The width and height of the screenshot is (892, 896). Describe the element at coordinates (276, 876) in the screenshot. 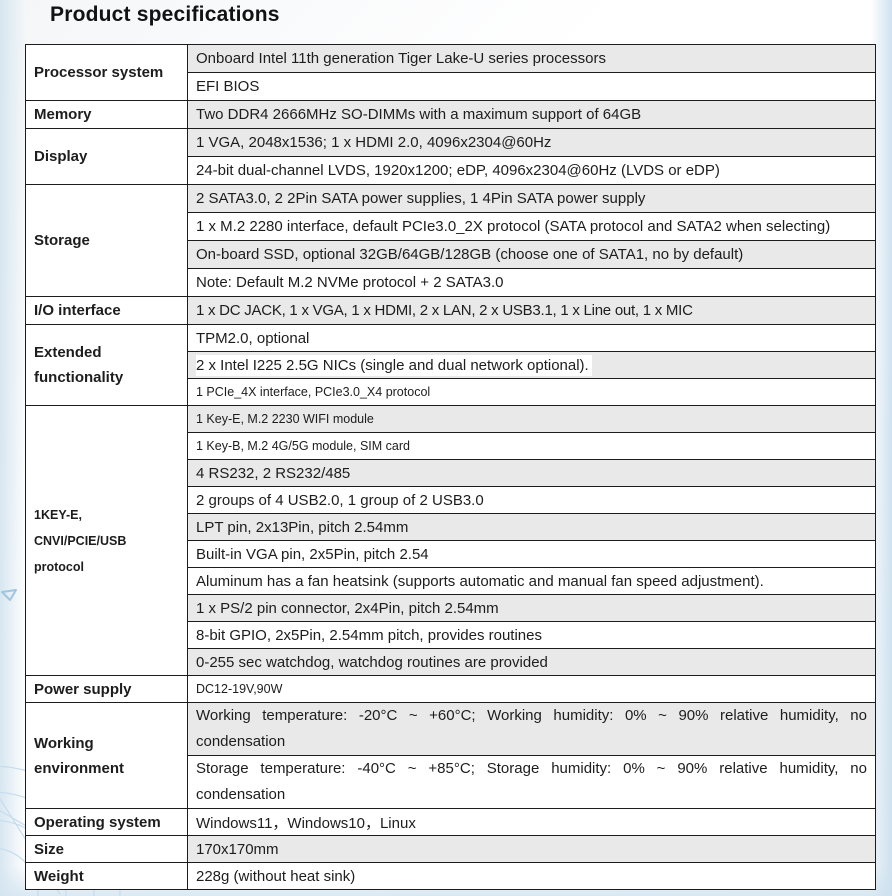

I see `spec-value-text: 228g (without heat sink)` at that location.